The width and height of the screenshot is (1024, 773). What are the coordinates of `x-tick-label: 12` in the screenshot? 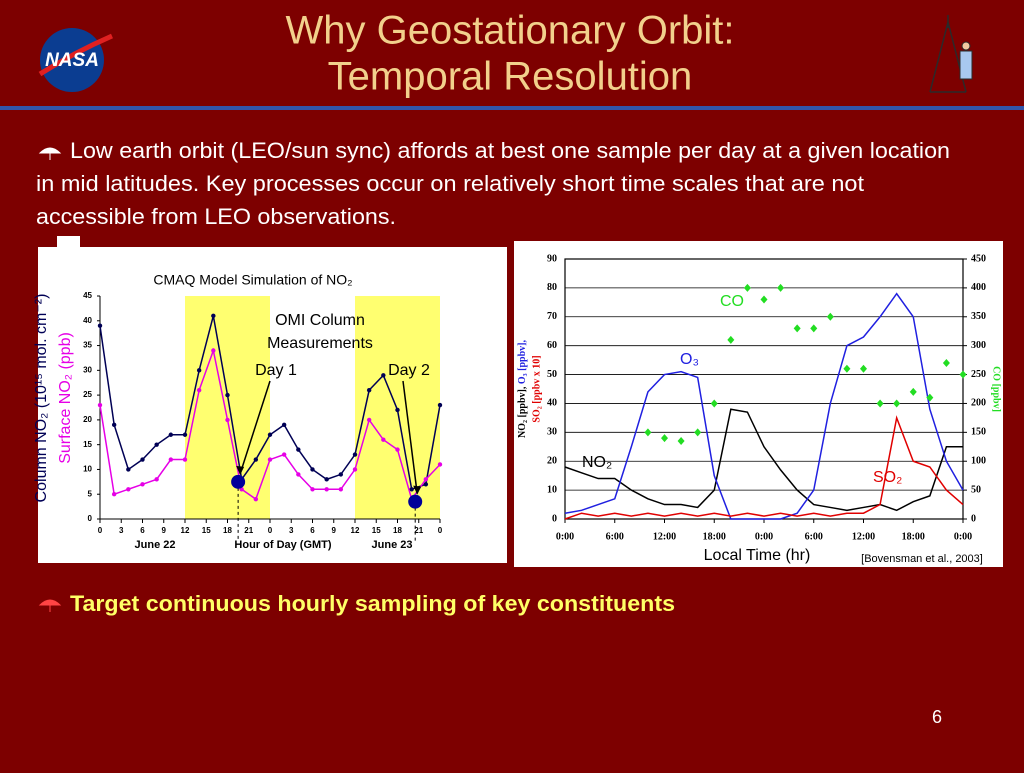 It's located at (185, 530).